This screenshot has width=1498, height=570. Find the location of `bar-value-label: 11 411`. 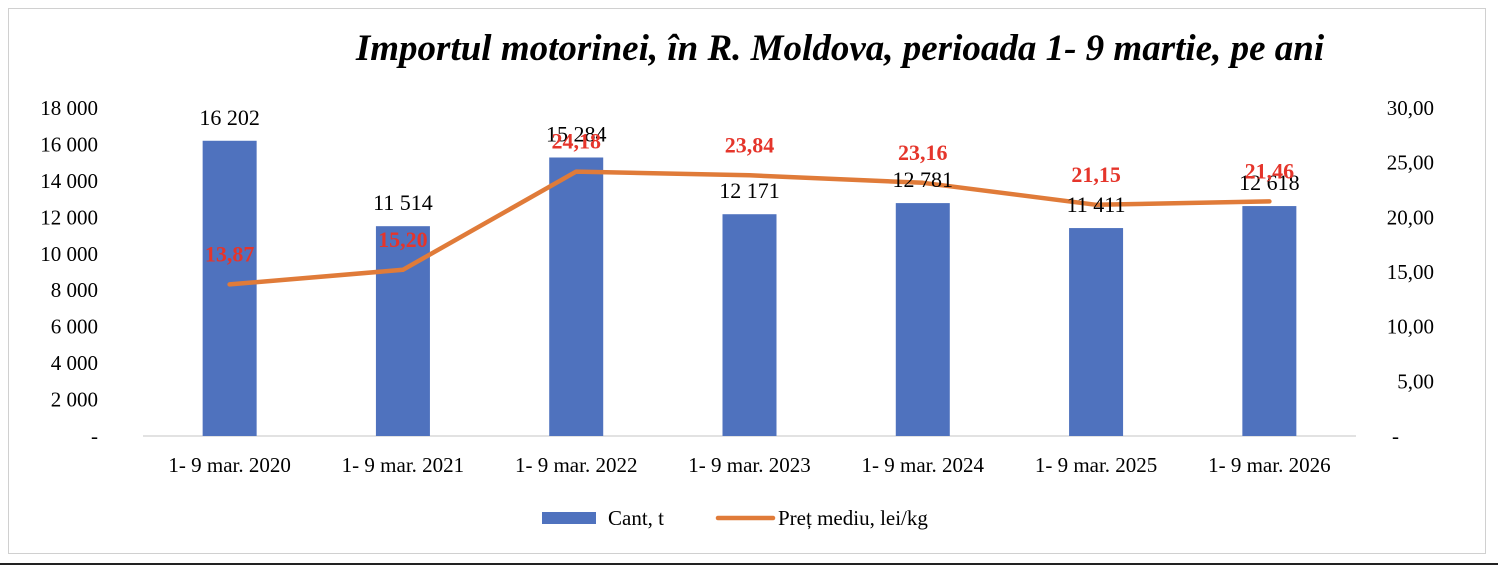

bar-value-label: 11 411 is located at coordinates (1096, 204).